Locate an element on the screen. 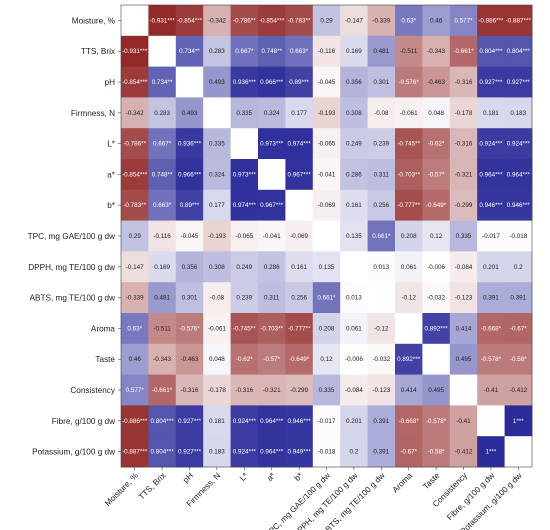 This screenshot has width=550, height=530. cell-value-label: 0.63* is located at coordinates (408, 20).